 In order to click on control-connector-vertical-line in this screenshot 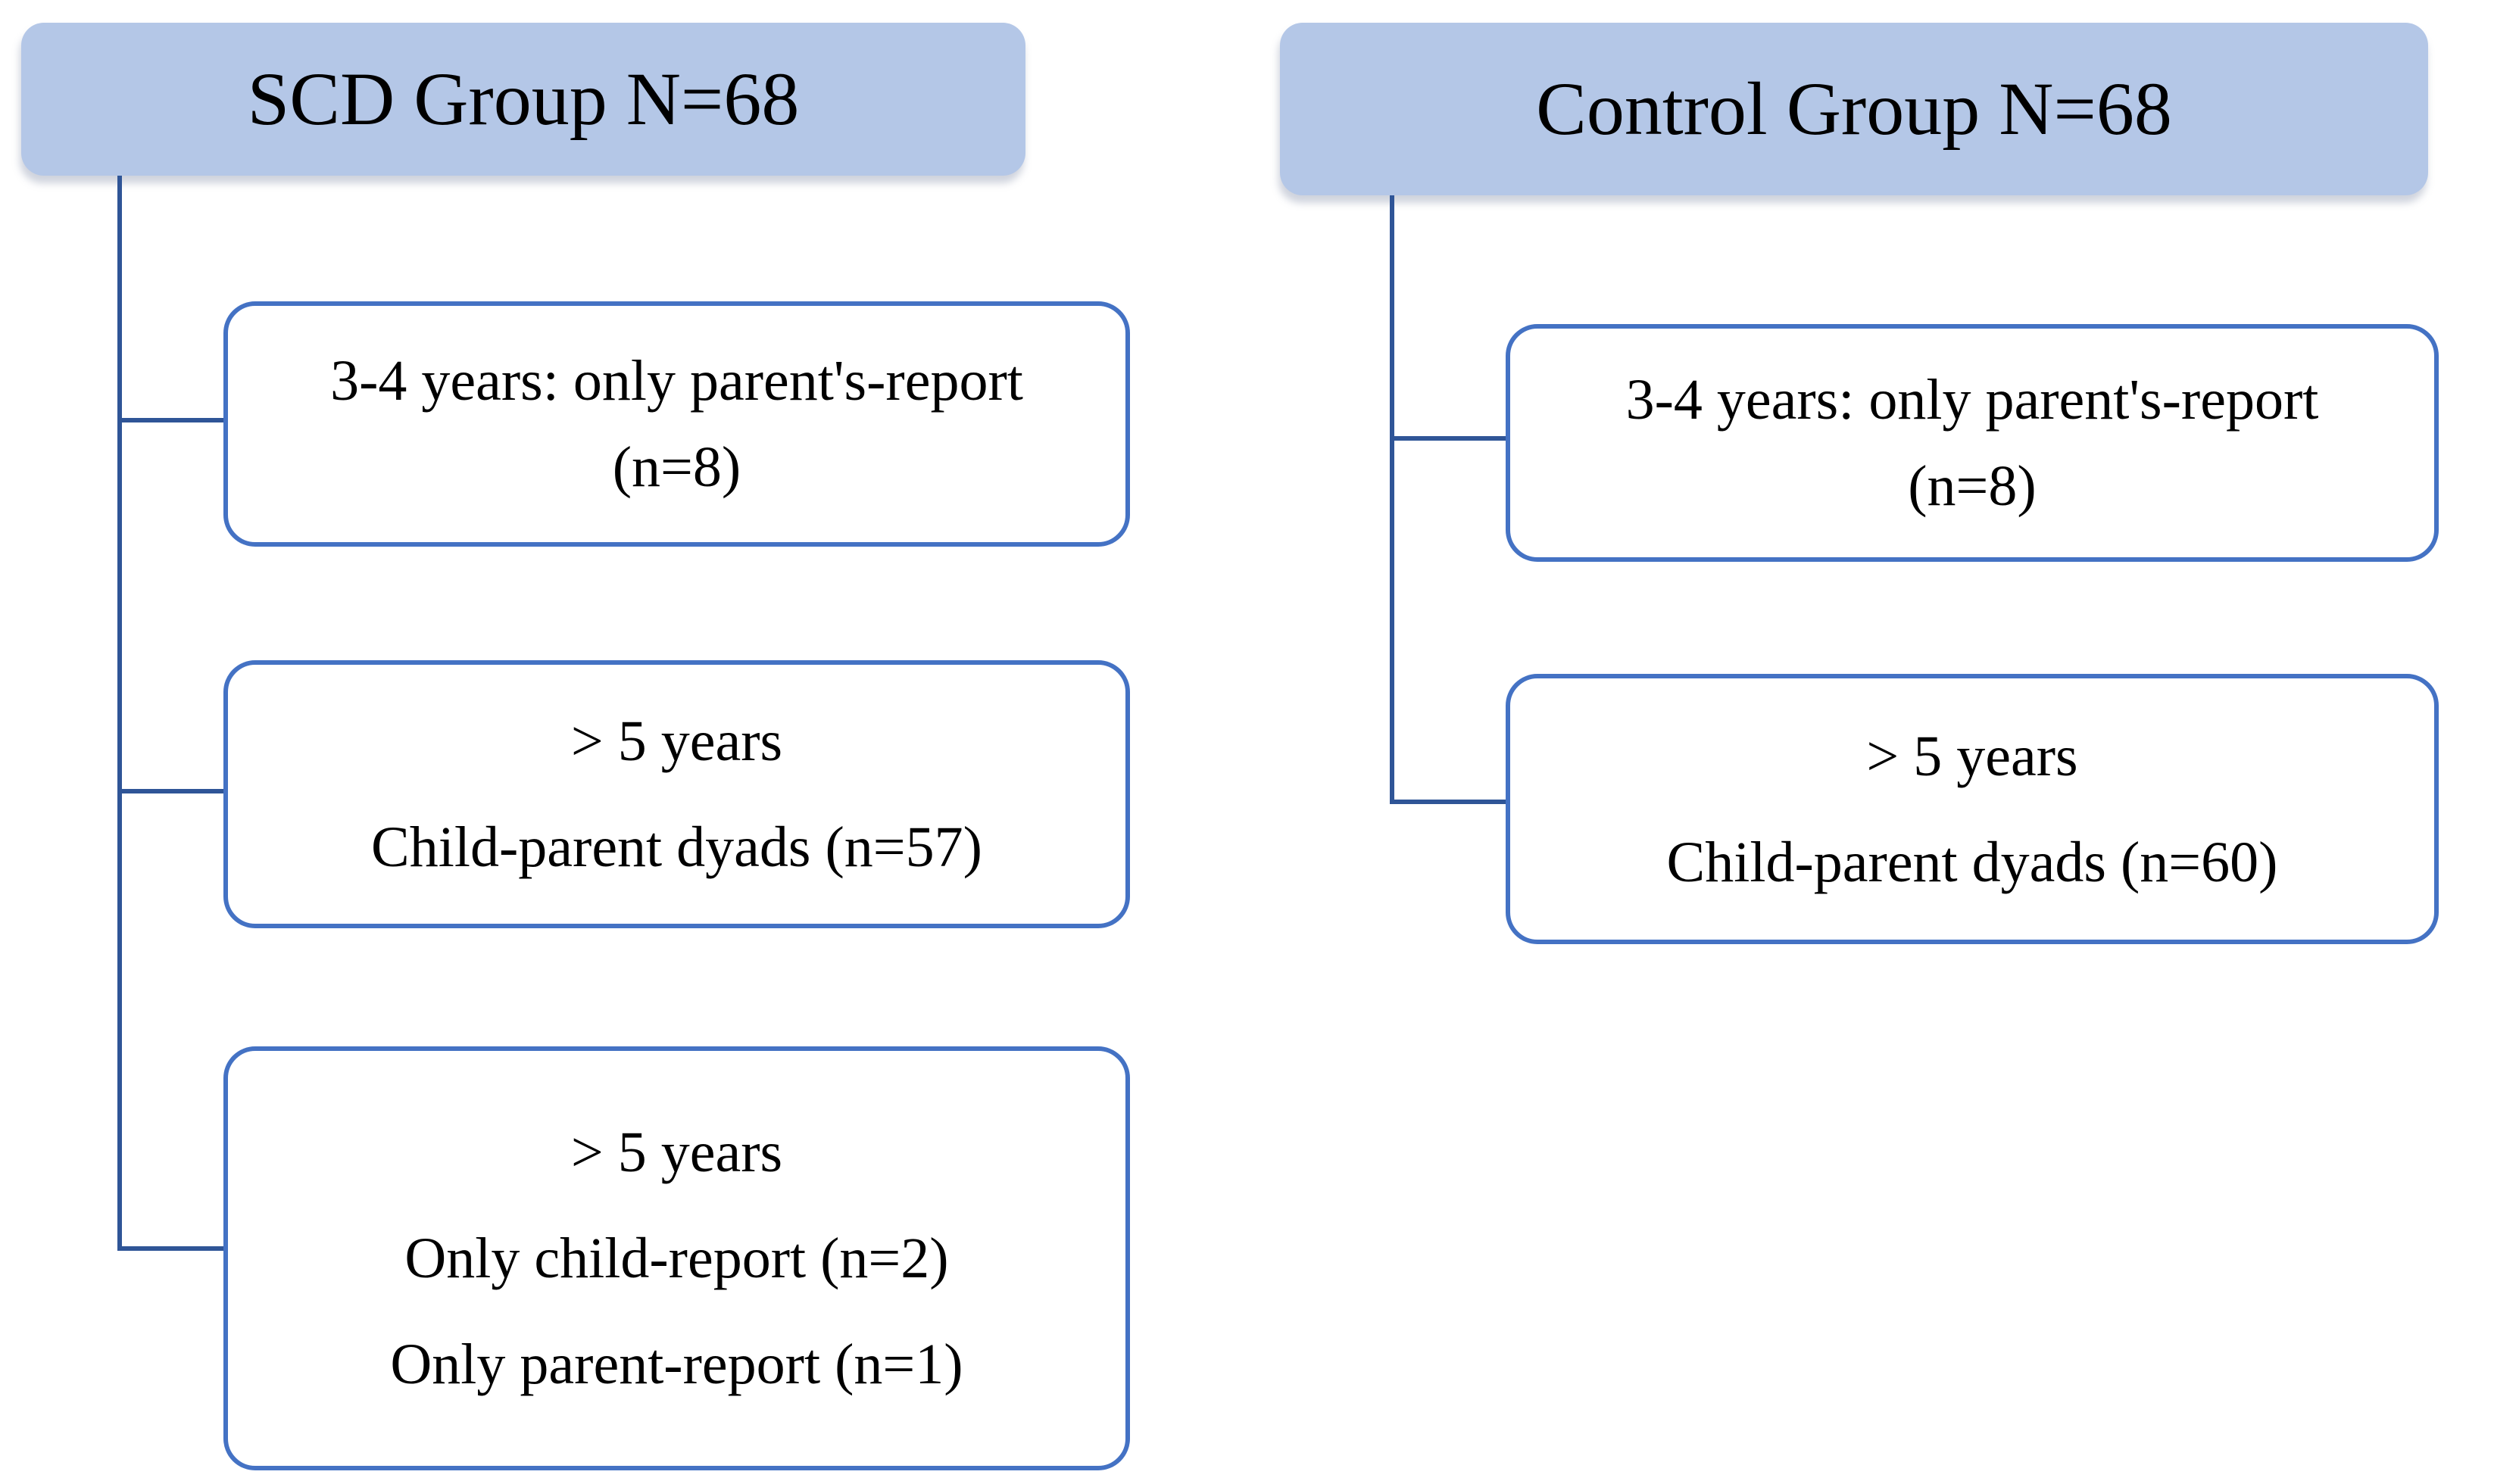, I will do `click(1392, 499)`.